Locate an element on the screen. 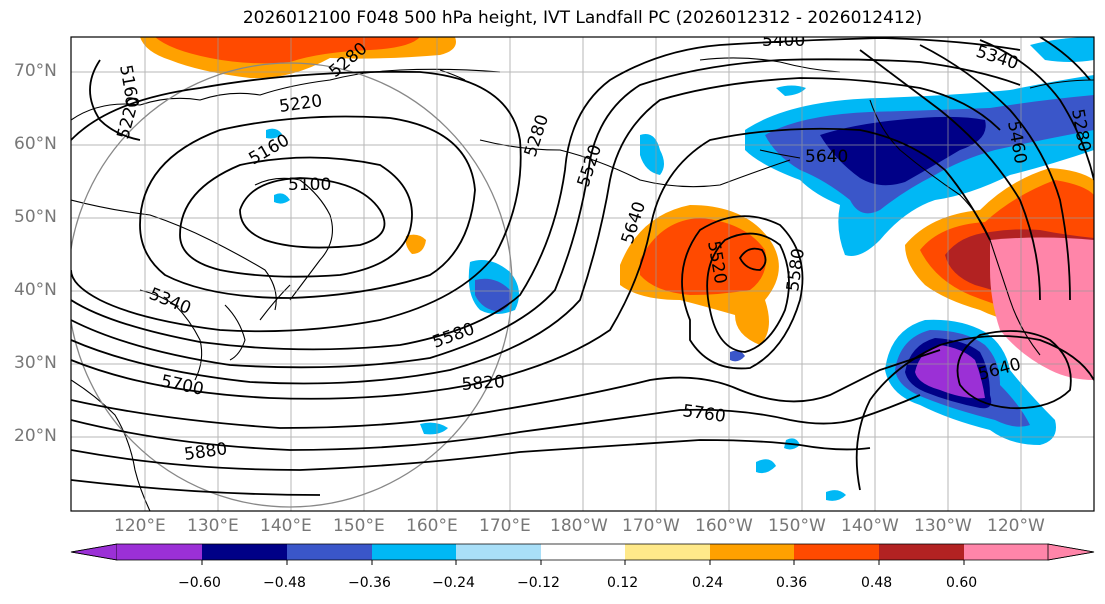  colorbar-tick-label: −0.36 is located at coordinates (369, 583).